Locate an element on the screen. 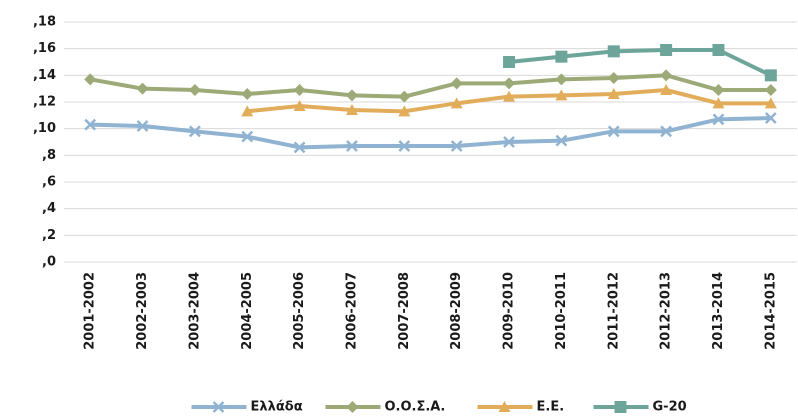 The image size is (798, 419). y-tick-label: ,2 is located at coordinates (49, 235).